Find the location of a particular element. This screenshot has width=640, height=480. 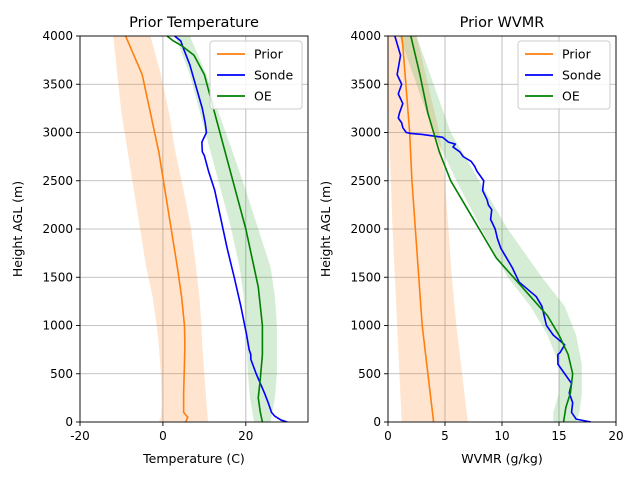

x-tick-label: 5 is located at coordinates (445, 436).